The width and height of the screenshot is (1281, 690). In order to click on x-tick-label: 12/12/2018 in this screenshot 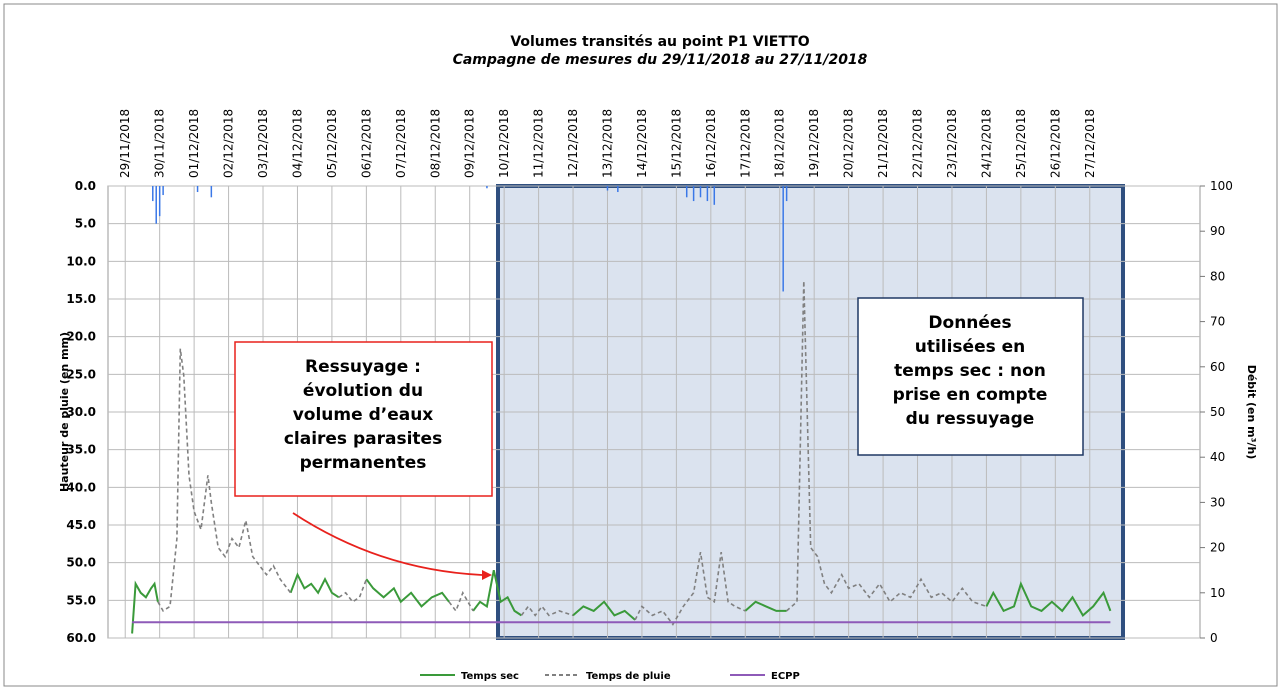, I will do `click(573, 143)`.